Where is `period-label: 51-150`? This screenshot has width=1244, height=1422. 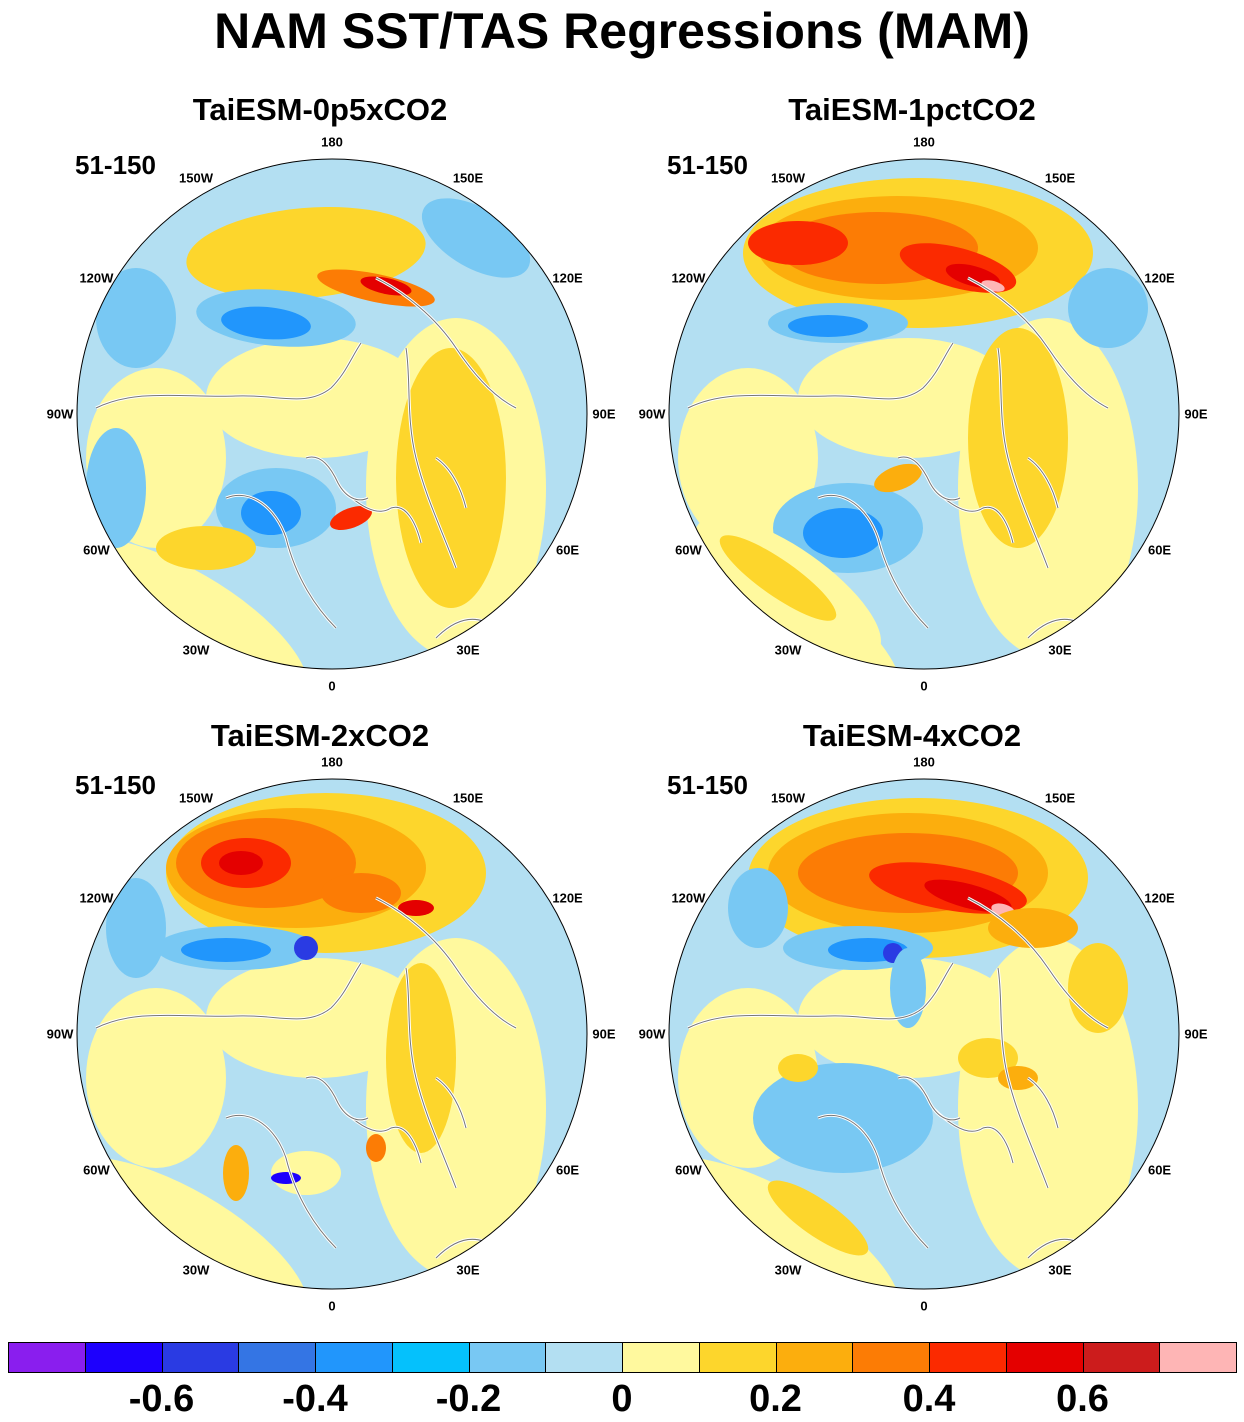 period-label: 51-150 is located at coordinates (707, 165).